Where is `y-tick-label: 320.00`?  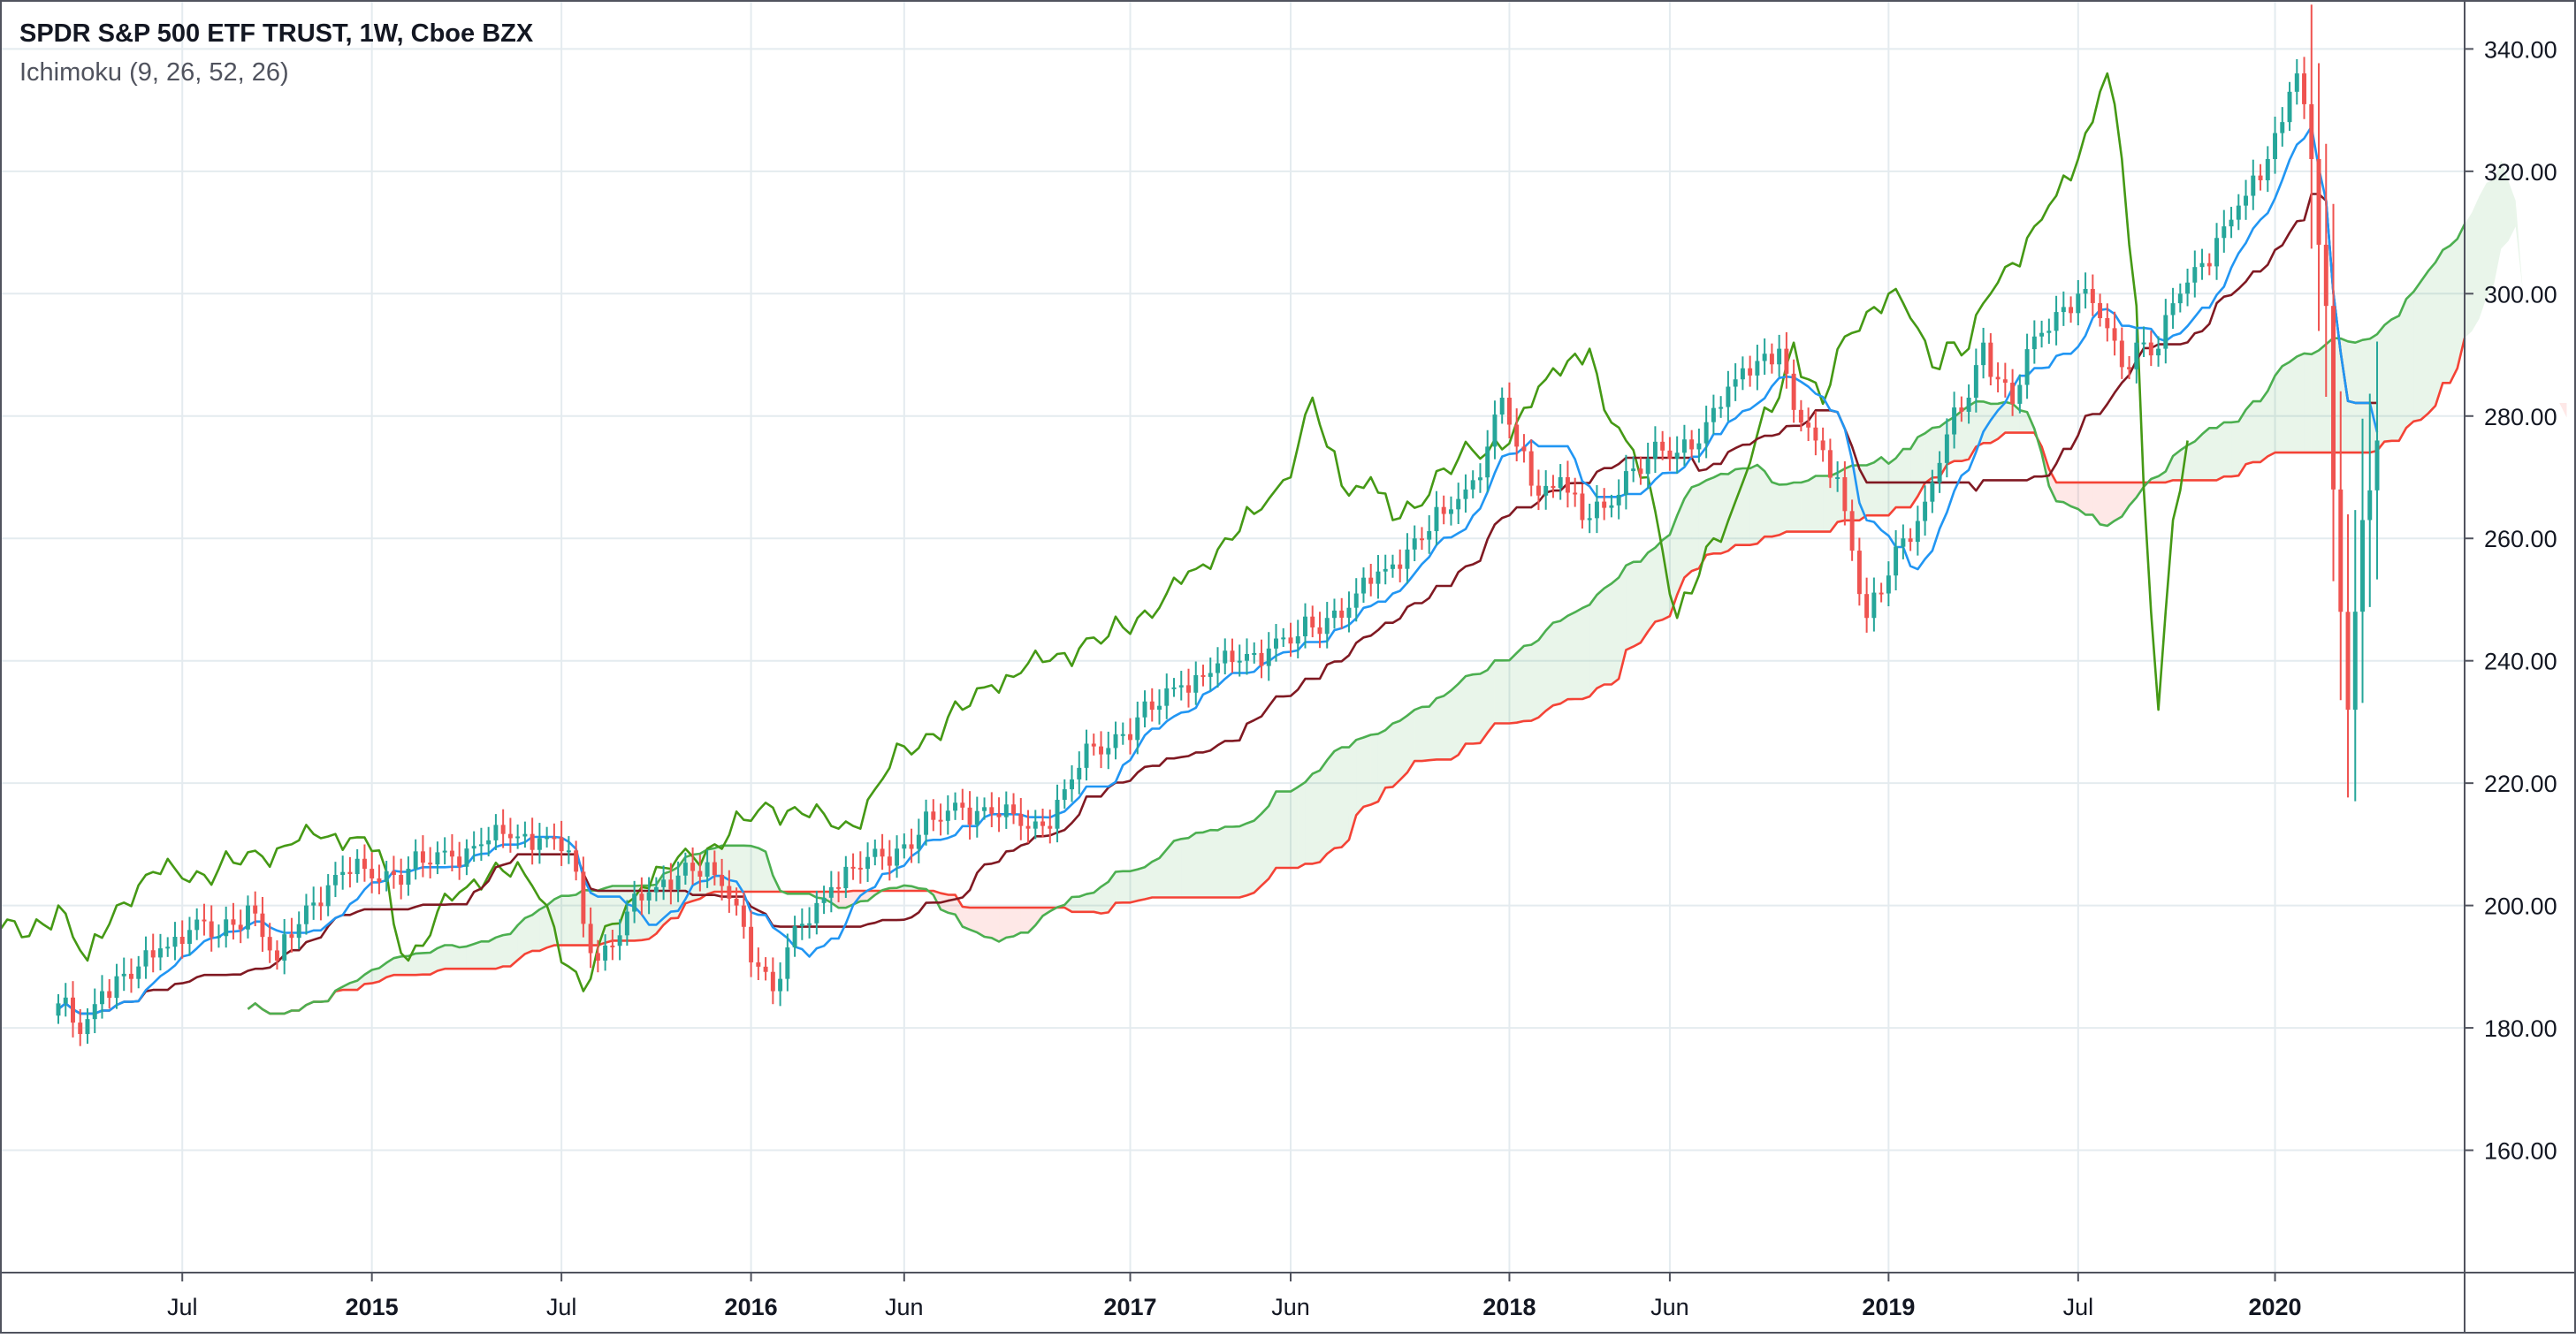 y-tick-label: 320.00 is located at coordinates (2520, 172).